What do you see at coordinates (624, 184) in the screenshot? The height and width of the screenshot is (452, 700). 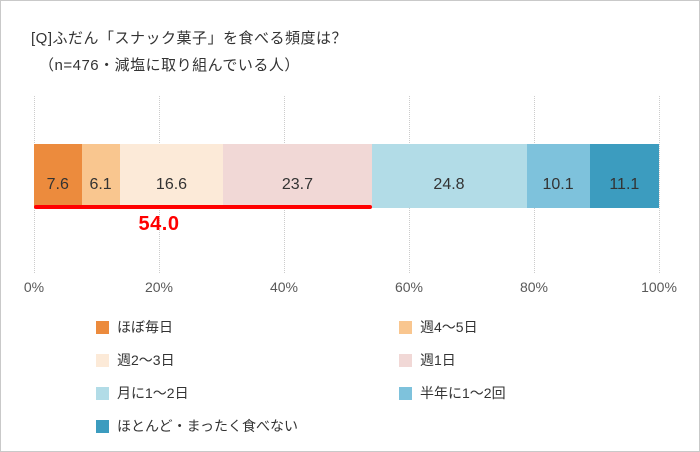 I see `segment-value-label: 11.1` at bounding box center [624, 184].